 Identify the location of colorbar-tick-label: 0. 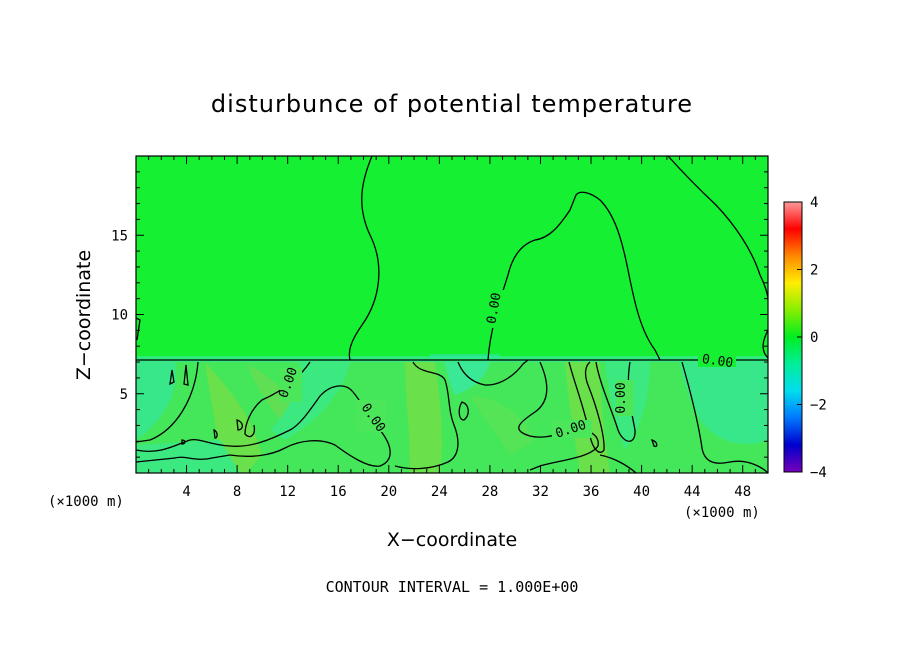
(814, 338).